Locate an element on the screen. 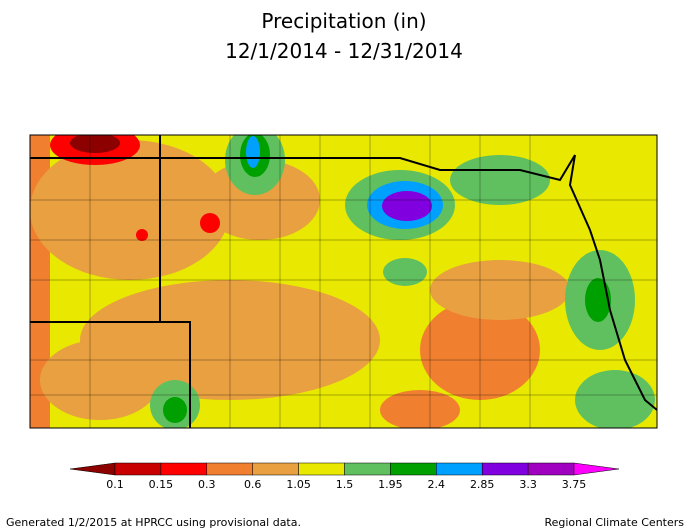  legend-label: 0.1 is located at coordinates (115, 484).